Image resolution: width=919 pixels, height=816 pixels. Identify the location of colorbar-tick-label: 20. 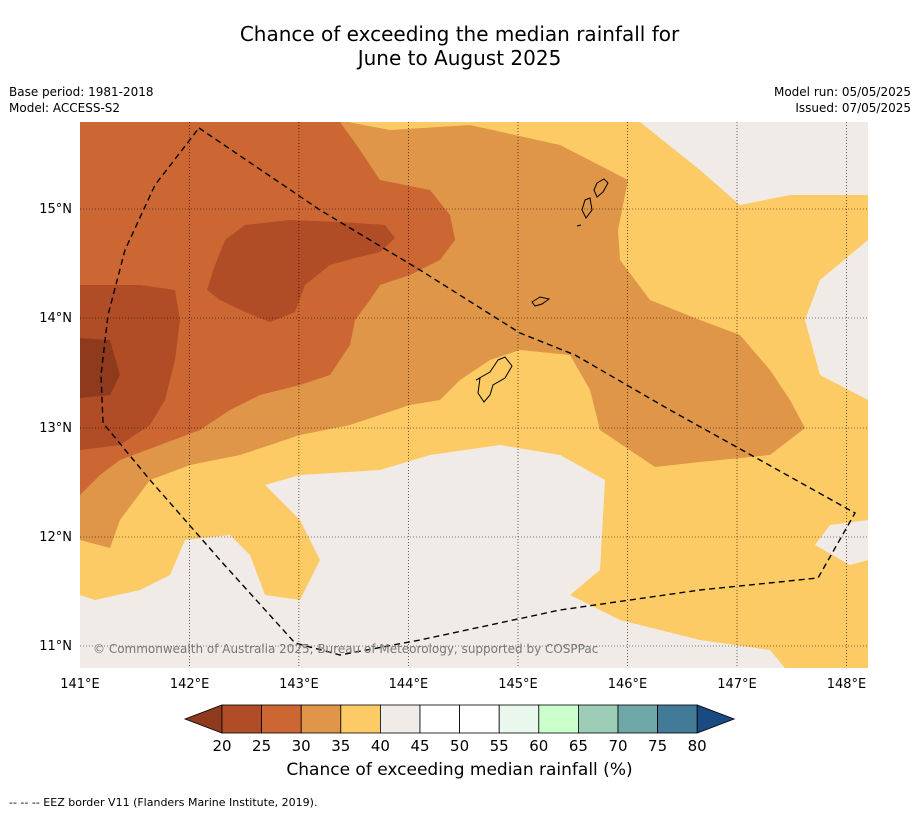
(221, 746).